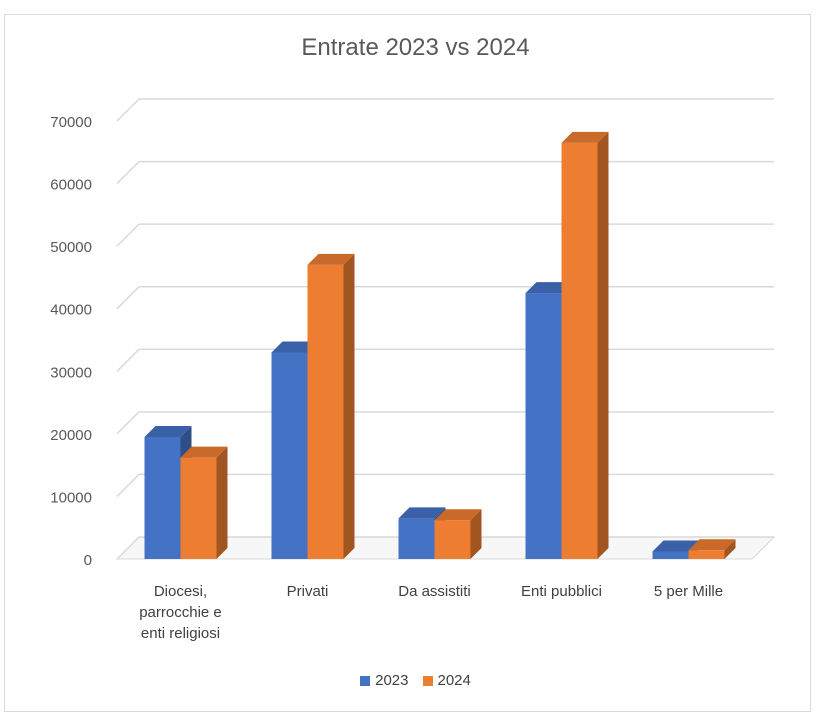 The height and width of the screenshot is (727, 831). What do you see at coordinates (71, 372) in the screenshot?
I see `y-tick-label: 30000` at bounding box center [71, 372].